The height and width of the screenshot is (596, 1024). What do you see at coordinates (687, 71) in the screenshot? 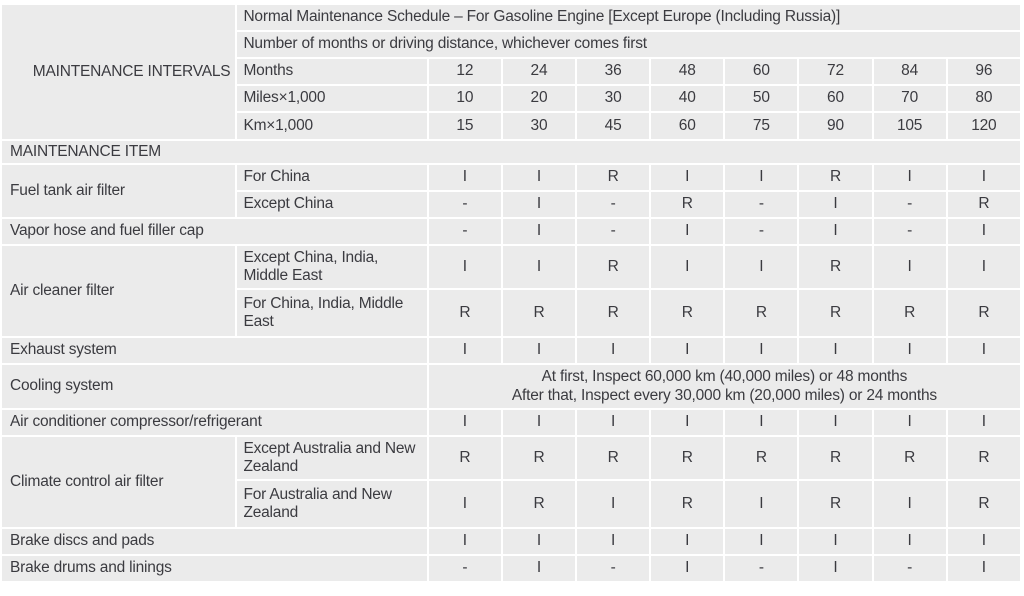
I see `schedule-cell: 48` at bounding box center [687, 71].